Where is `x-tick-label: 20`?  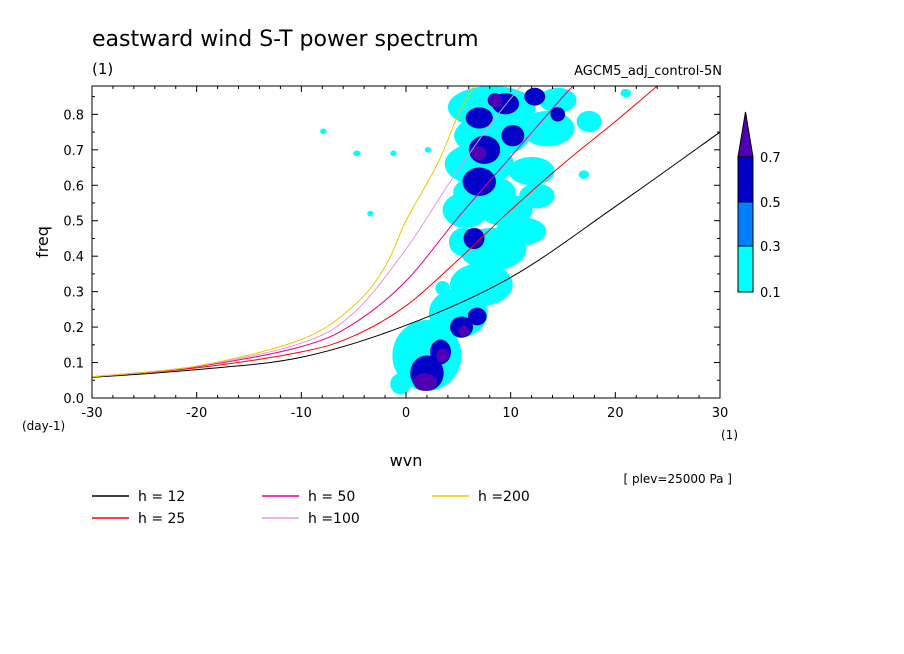
x-tick-label: 20 is located at coordinates (615, 413).